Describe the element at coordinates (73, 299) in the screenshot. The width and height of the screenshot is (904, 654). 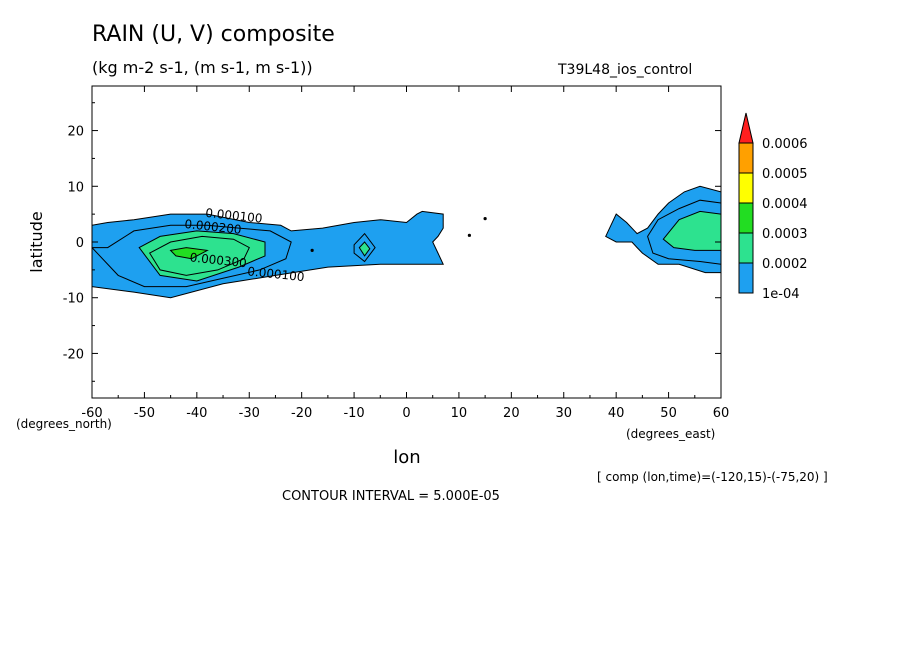
I see `y-tick-label: -10` at that location.